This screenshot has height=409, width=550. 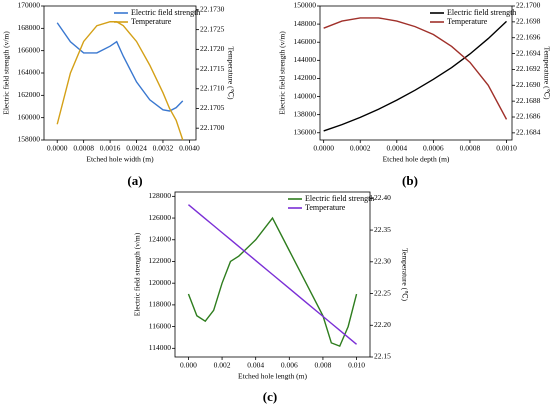 I want to click on y-tick-label: 150000, so click(x=305, y=5).